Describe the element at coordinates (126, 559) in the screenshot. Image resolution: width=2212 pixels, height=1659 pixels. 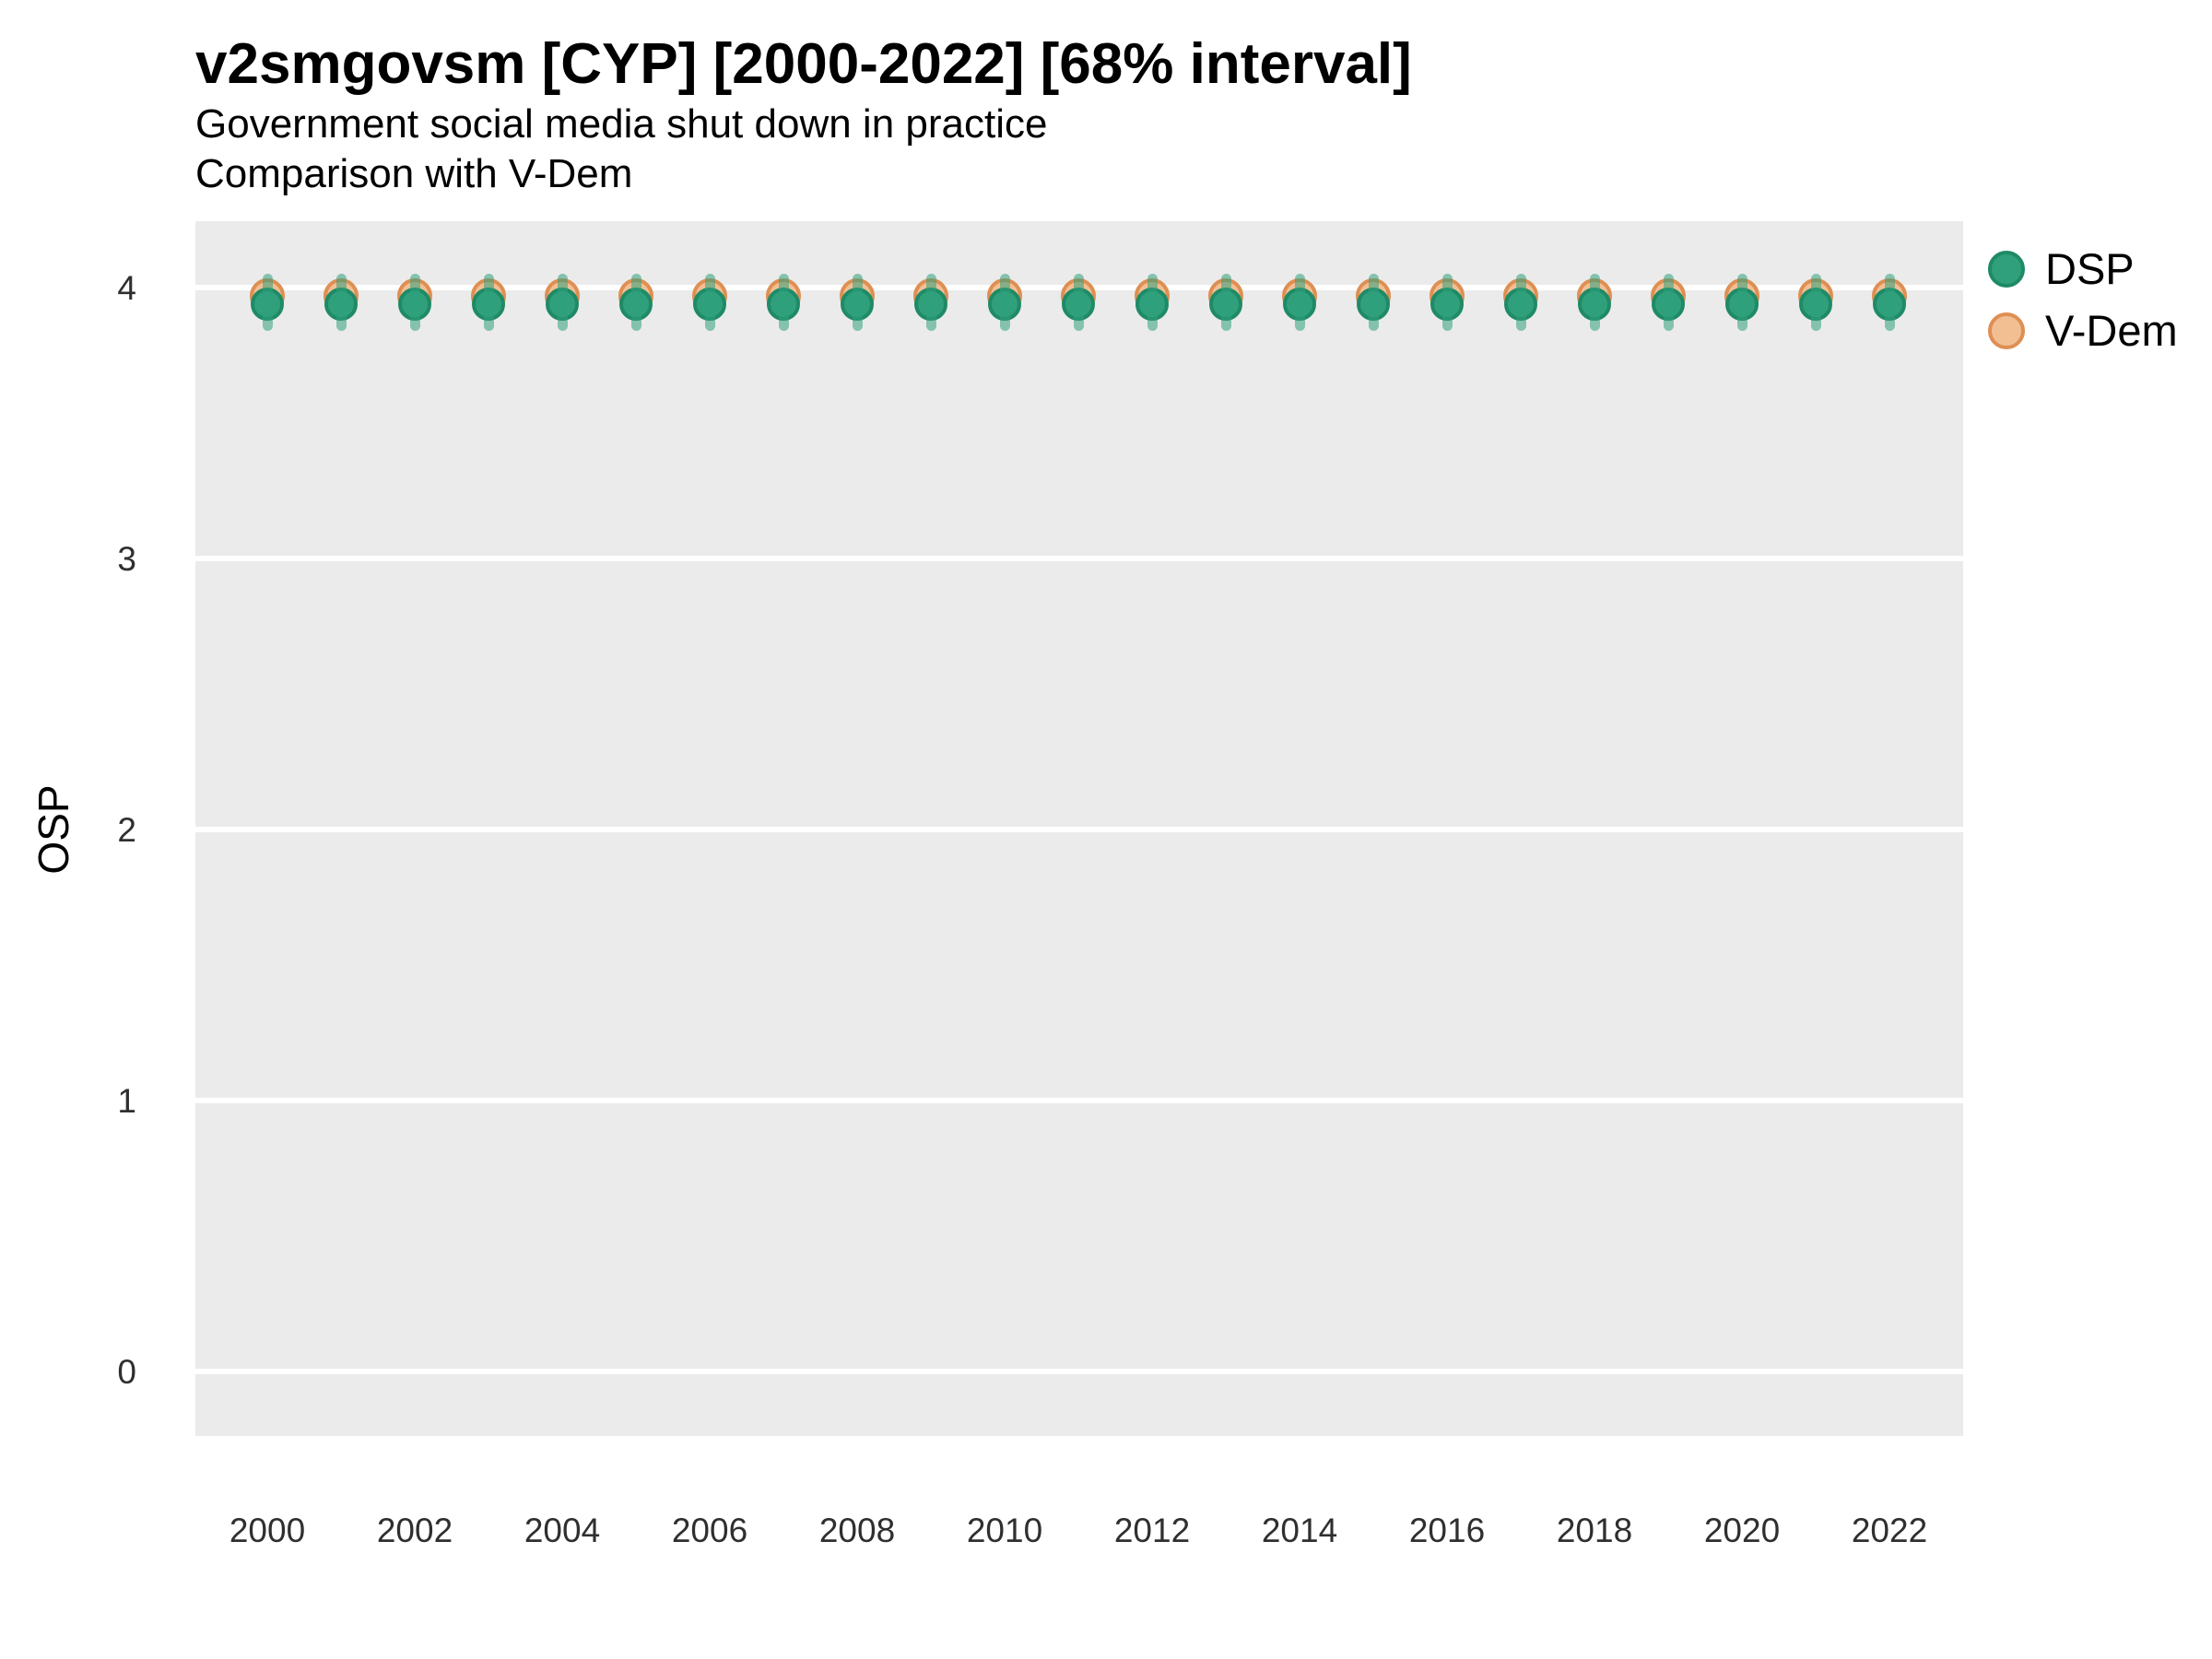
I see `y-tick-label: 3` at that location.